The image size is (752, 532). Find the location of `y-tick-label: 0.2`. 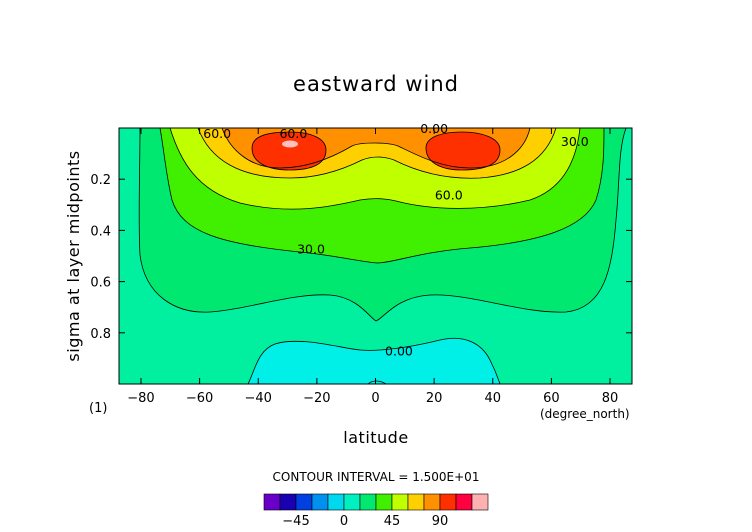

y-tick-label: 0.2 is located at coordinates (100, 180).